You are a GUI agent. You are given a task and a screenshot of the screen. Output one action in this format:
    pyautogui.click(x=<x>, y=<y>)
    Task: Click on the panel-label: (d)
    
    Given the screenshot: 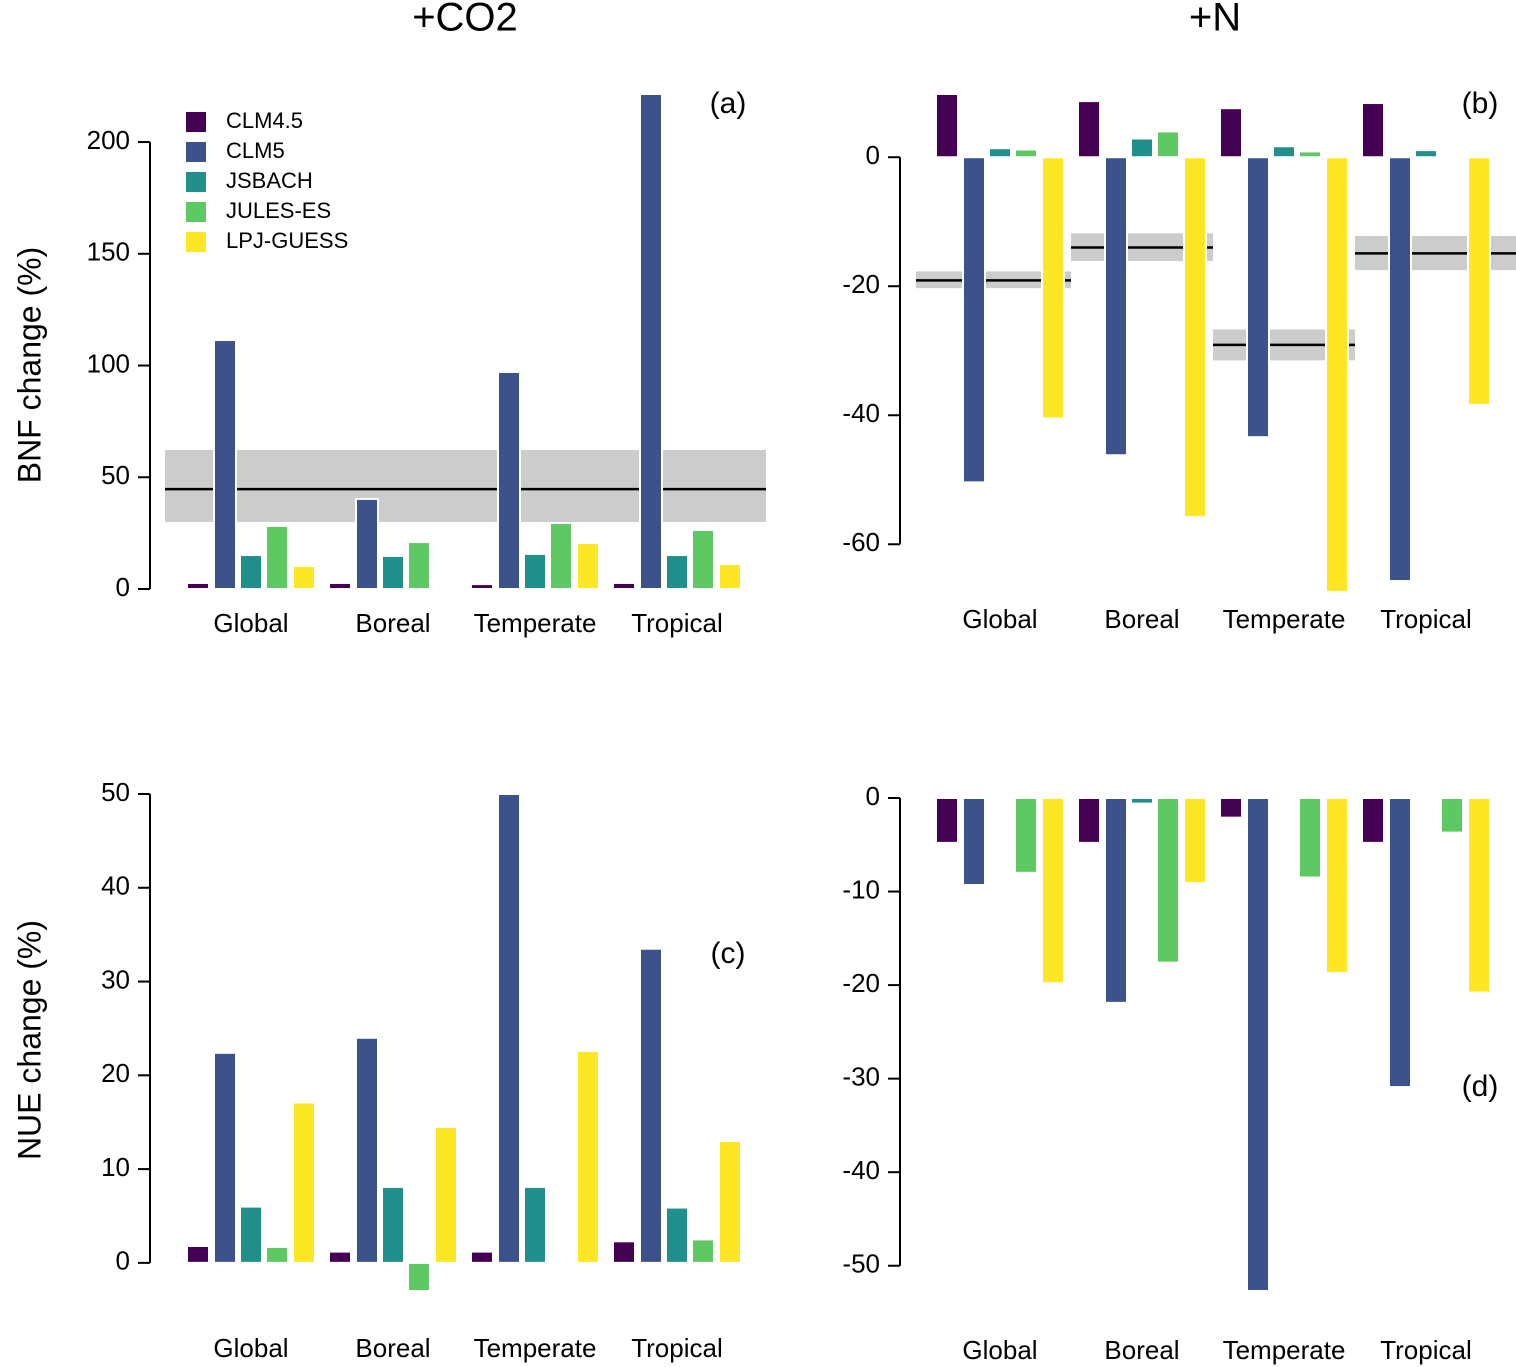 What is the action you would take?
    pyautogui.click(x=1480, y=1086)
    